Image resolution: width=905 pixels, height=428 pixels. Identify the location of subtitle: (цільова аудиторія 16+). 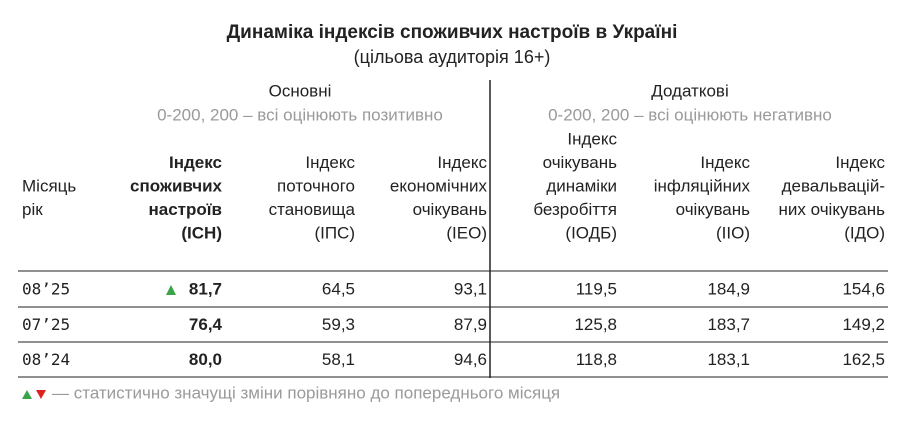
(452, 57).